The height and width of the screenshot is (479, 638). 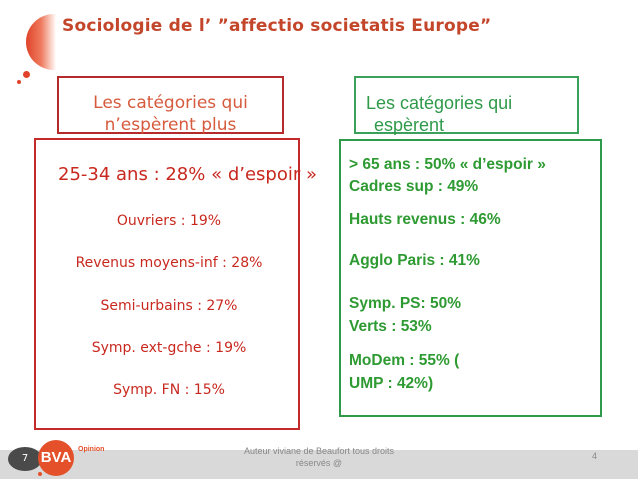 I want to click on right-header-line2: espèrent, so click(x=409, y=125).